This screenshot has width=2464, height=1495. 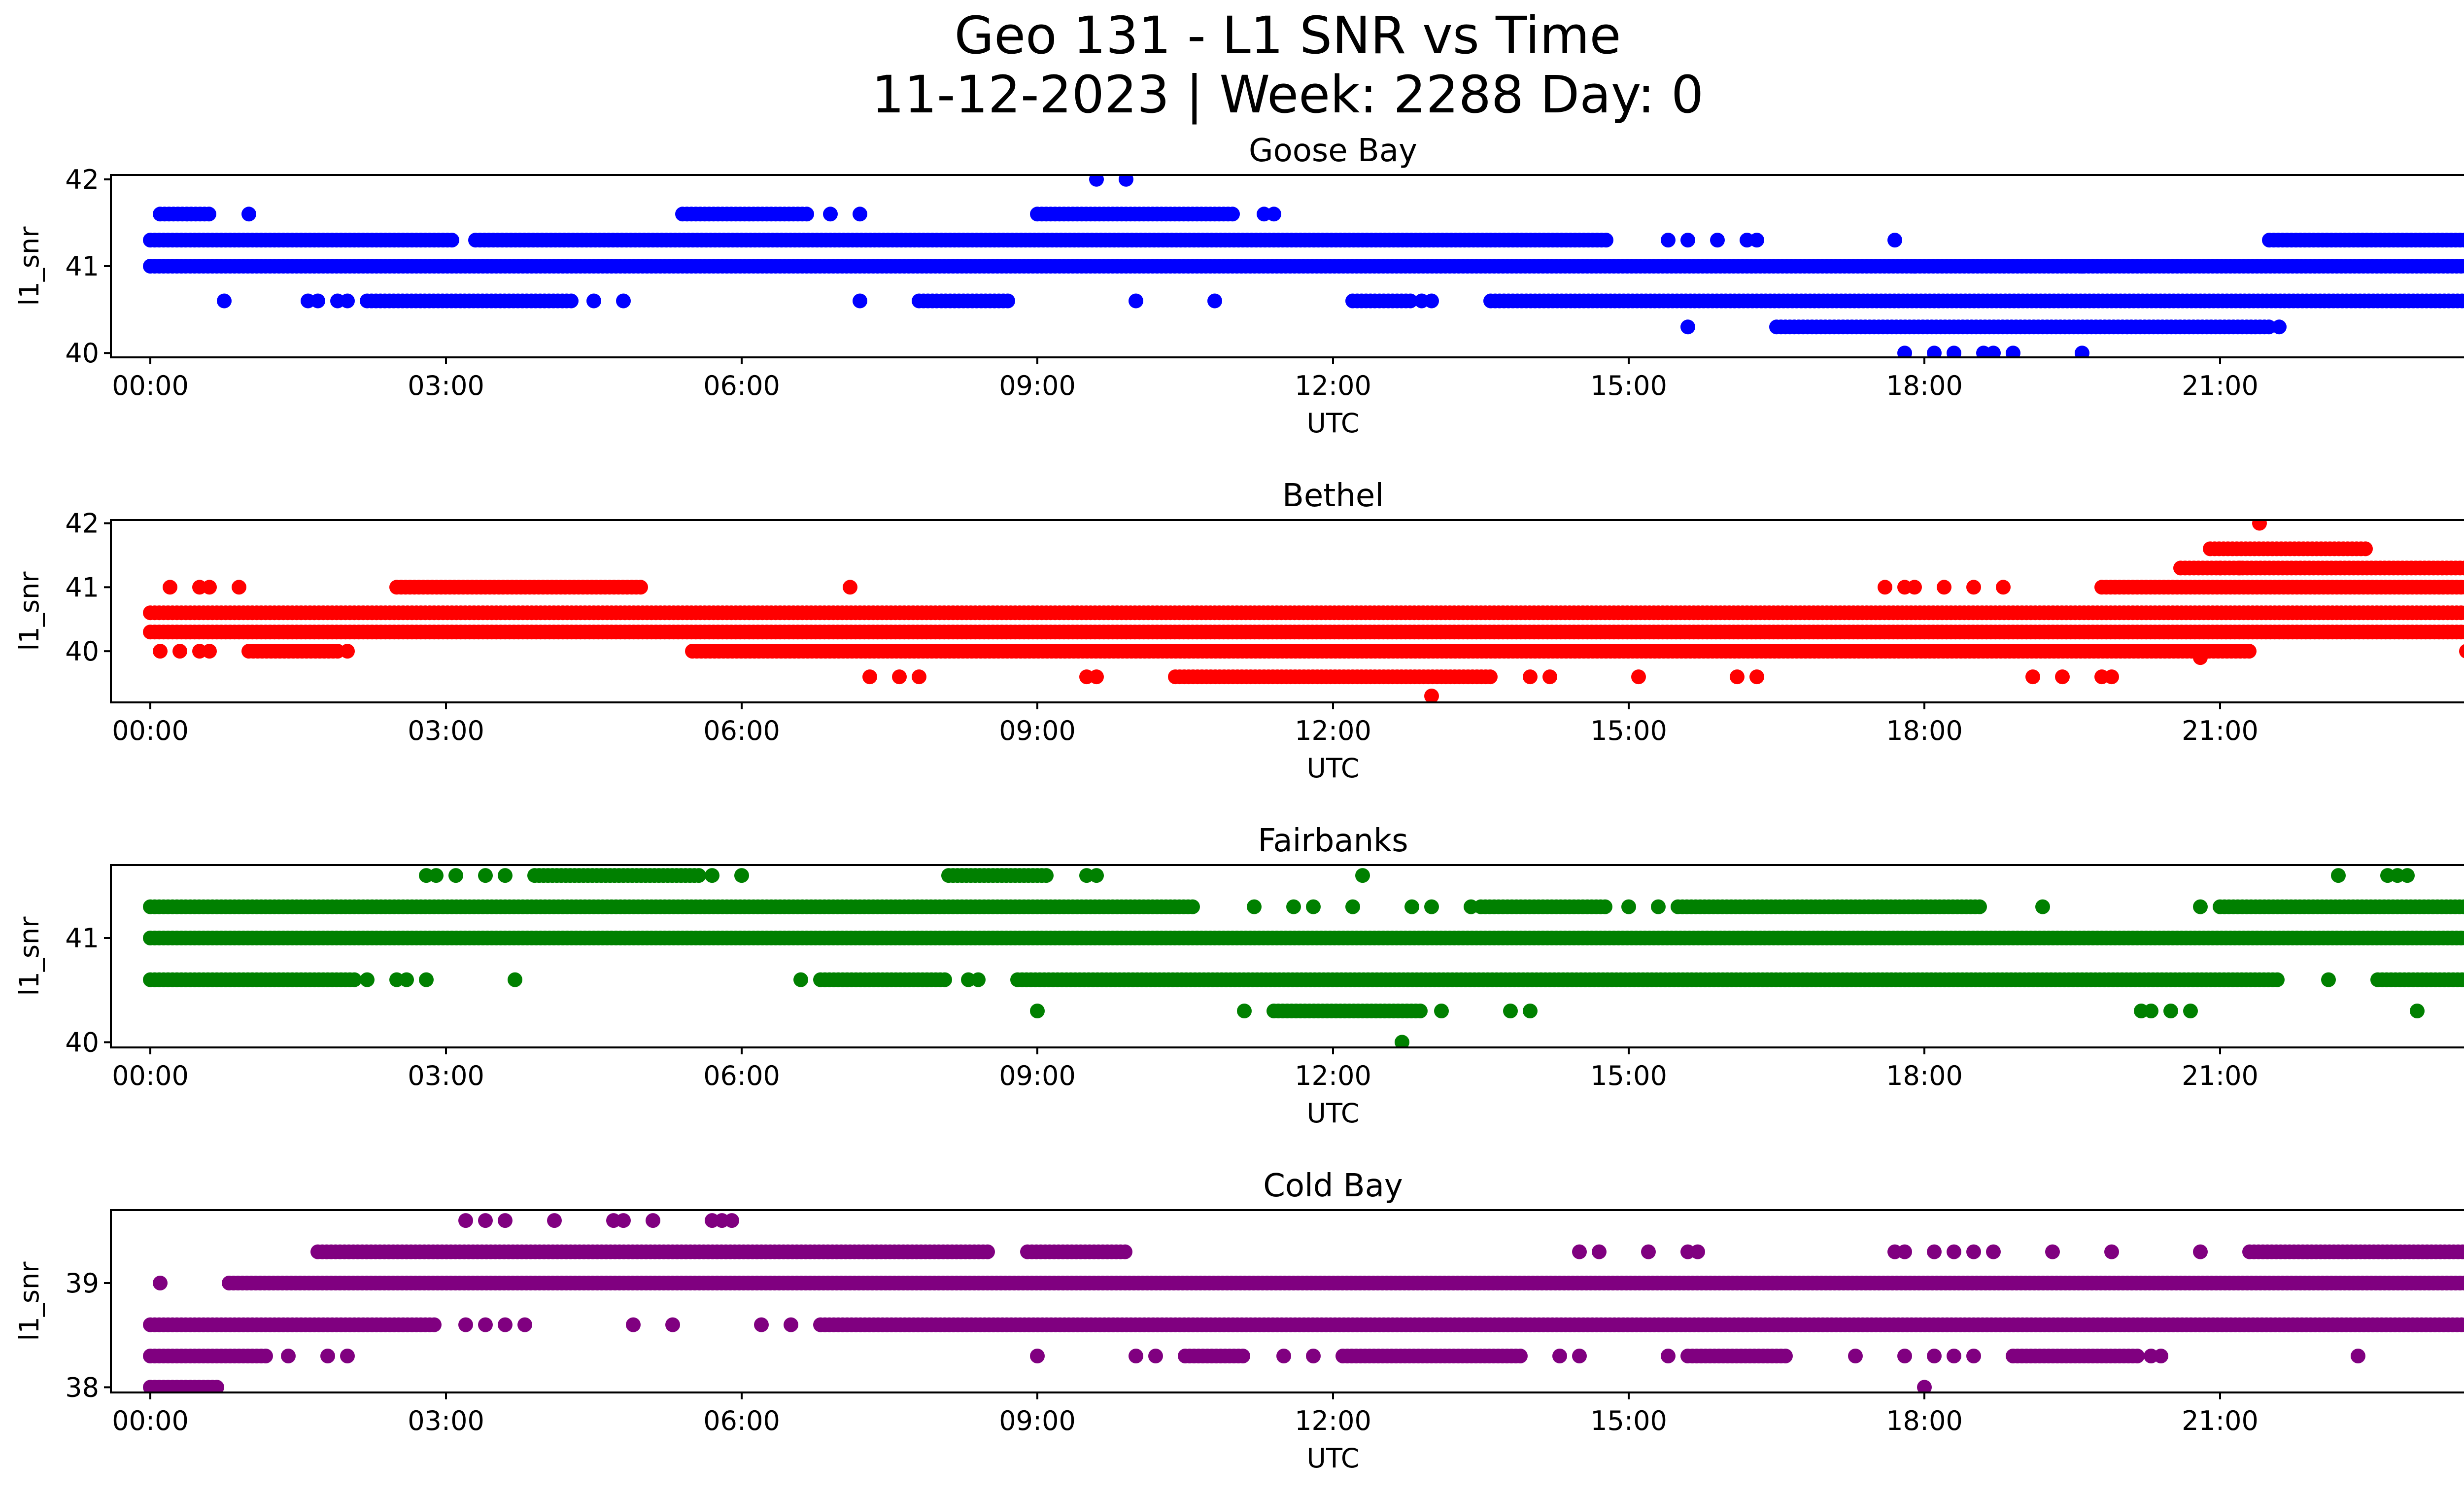 I want to click on x-tick-label: 12:00, so click(x=1333, y=1075).